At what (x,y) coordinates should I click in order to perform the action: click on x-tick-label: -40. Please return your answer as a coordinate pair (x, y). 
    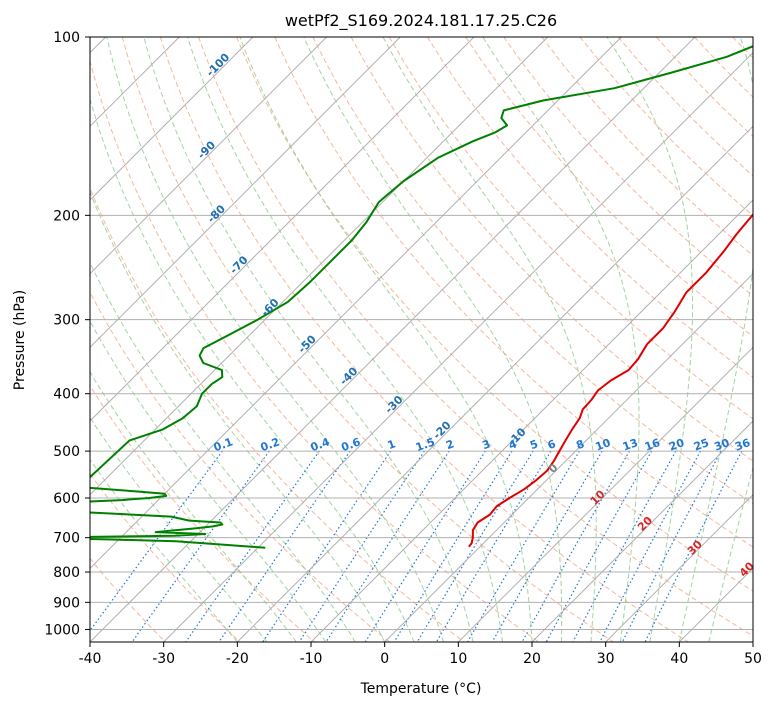
    Looking at the image, I should click on (90, 659).